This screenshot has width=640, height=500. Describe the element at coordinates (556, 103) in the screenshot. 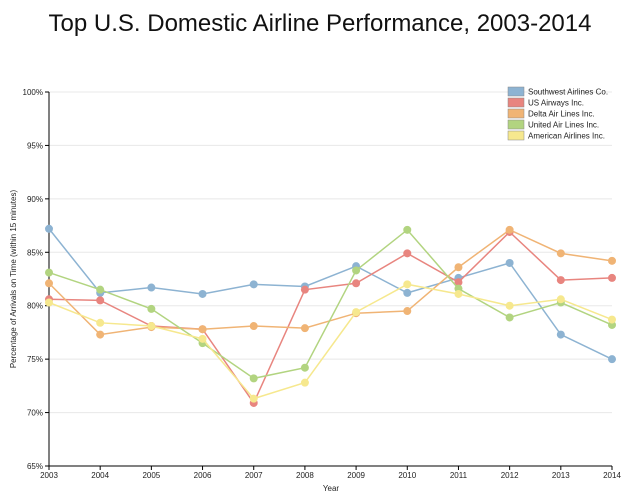

I see `legend-label: US Airways Inc.` at that location.